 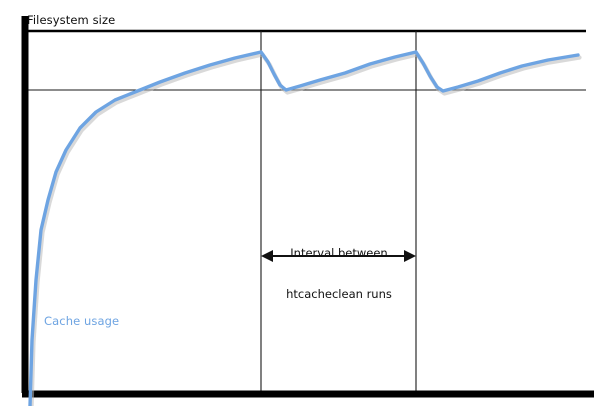 What do you see at coordinates (267, 256) in the screenshot?
I see `interval-arrow-head-left` at bounding box center [267, 256].